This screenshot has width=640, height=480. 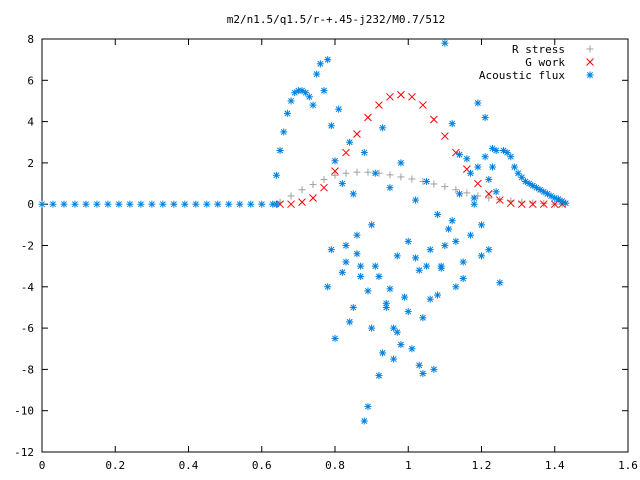 I want to click on legend-label: Acoustic flux, so click(x=522, y=75).